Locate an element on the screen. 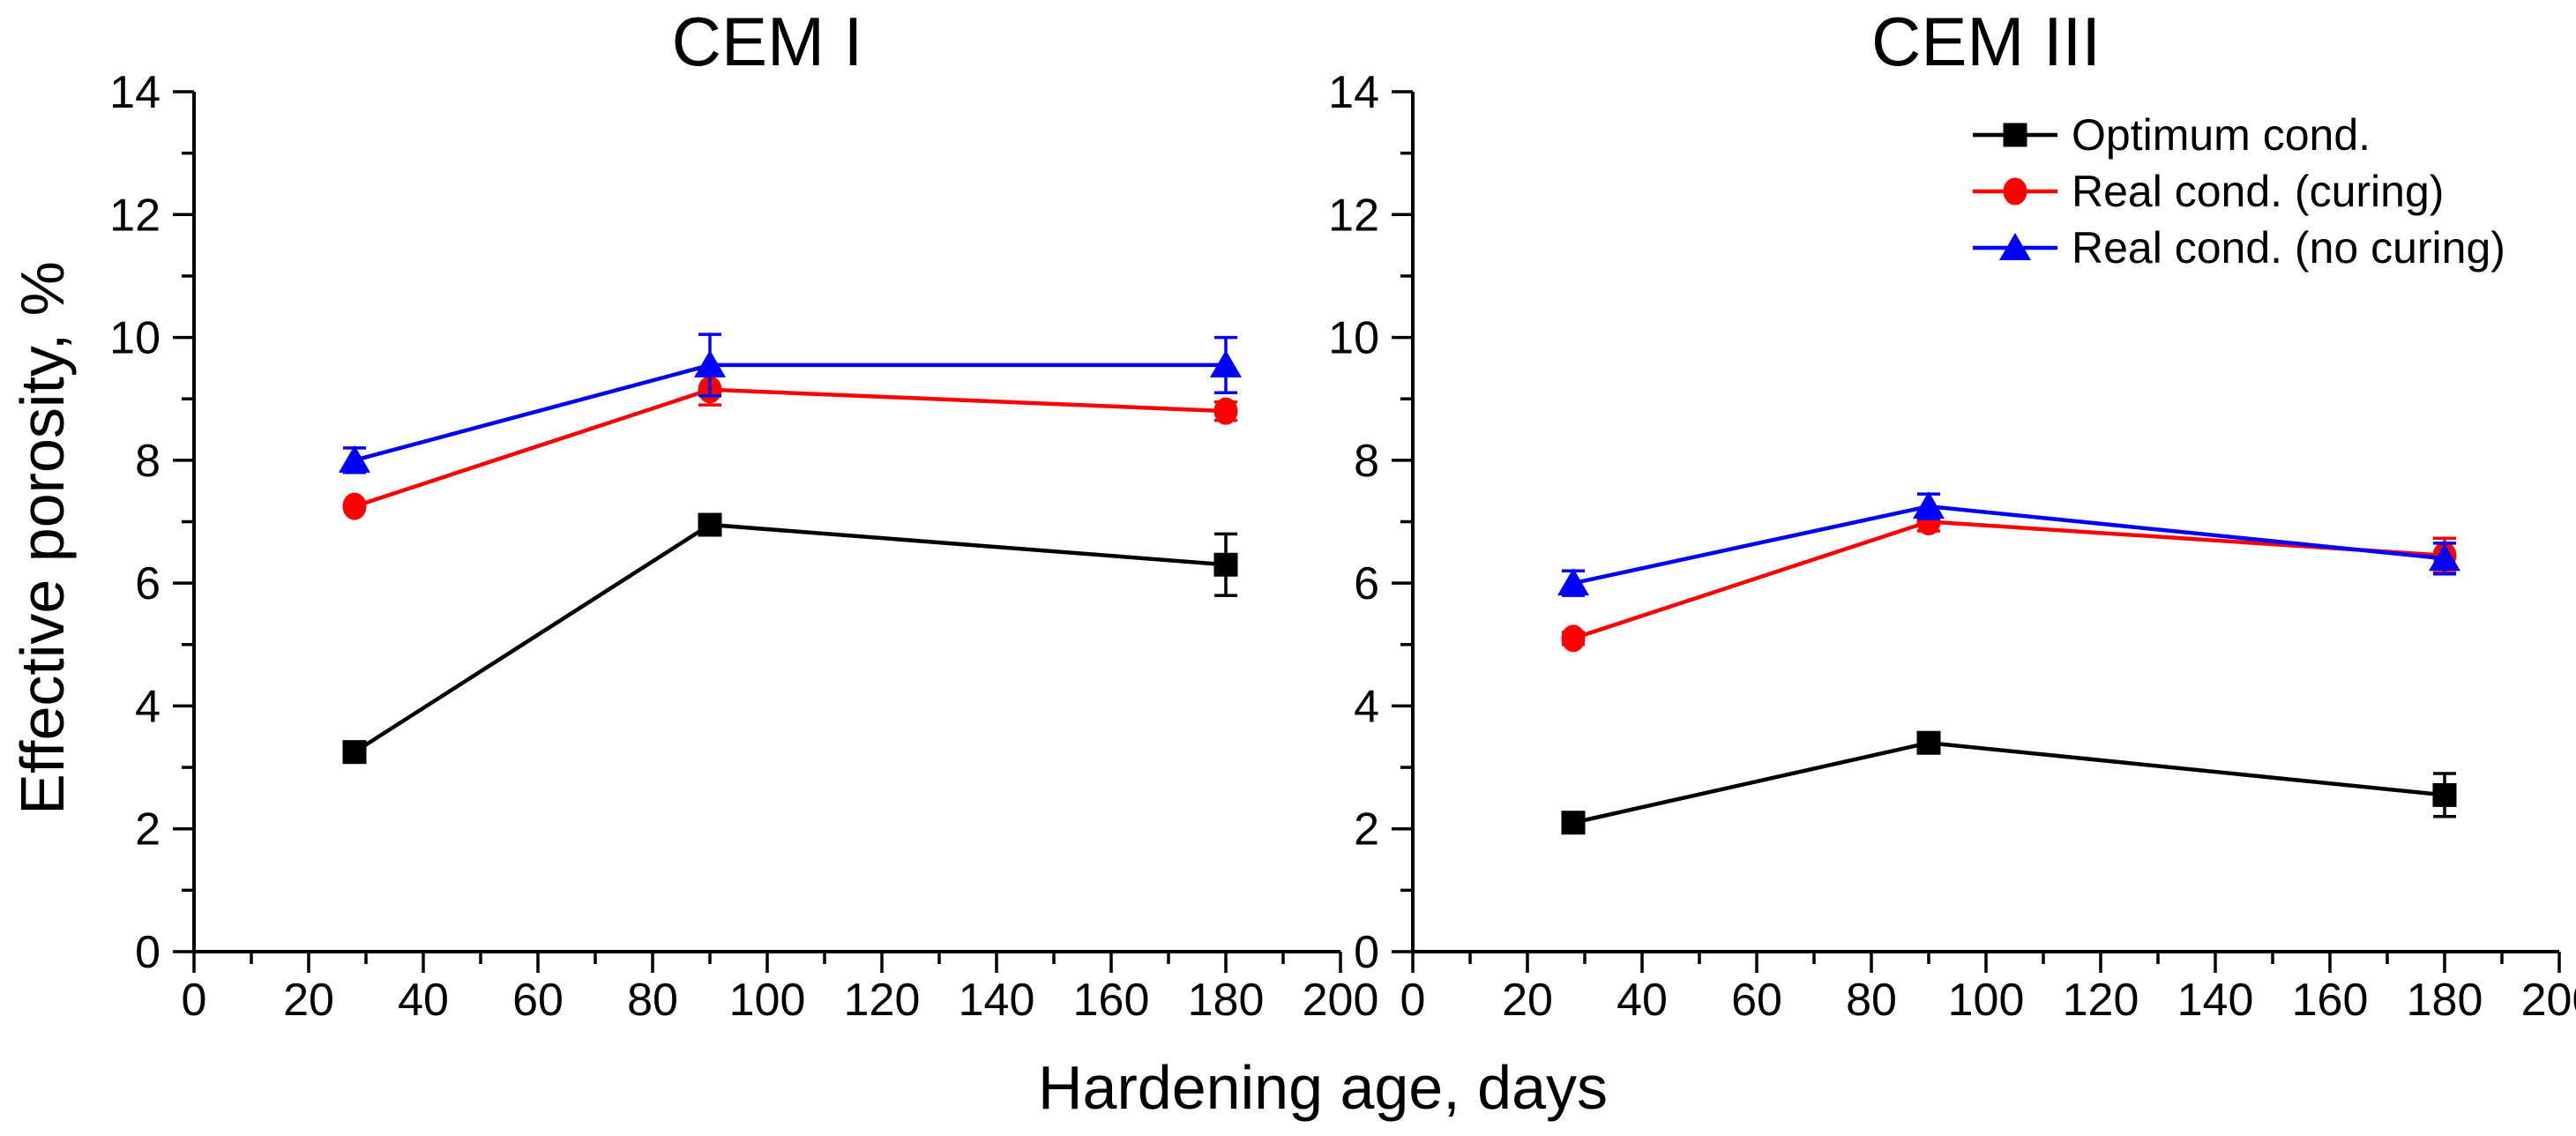 The width and height of the screenshot is (2576, 1136). panel-title-cem-iii: CEM III is located at coordinates (1986, 42).